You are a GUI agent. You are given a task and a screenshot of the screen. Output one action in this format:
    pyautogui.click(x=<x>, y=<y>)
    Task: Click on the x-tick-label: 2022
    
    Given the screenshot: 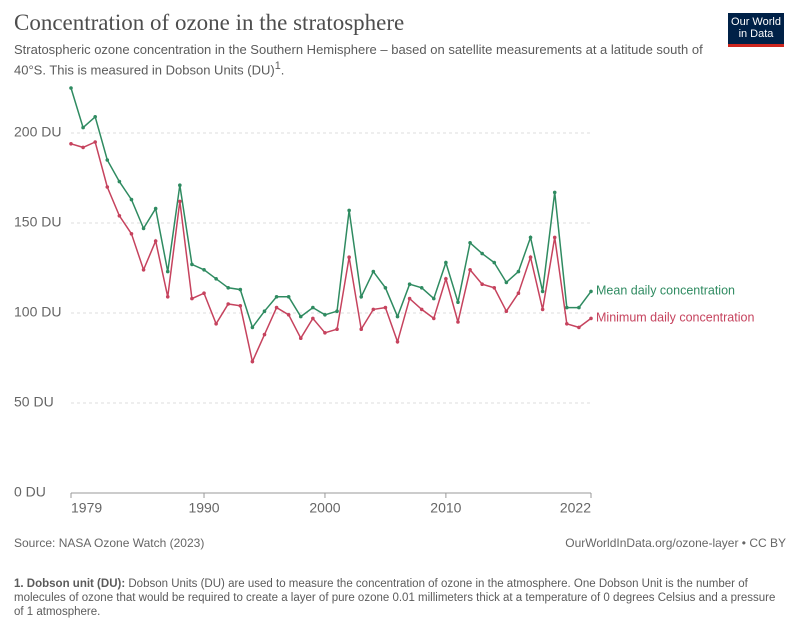 What is the action you would take?
    pyautogui.click(x=575, y=508)
    